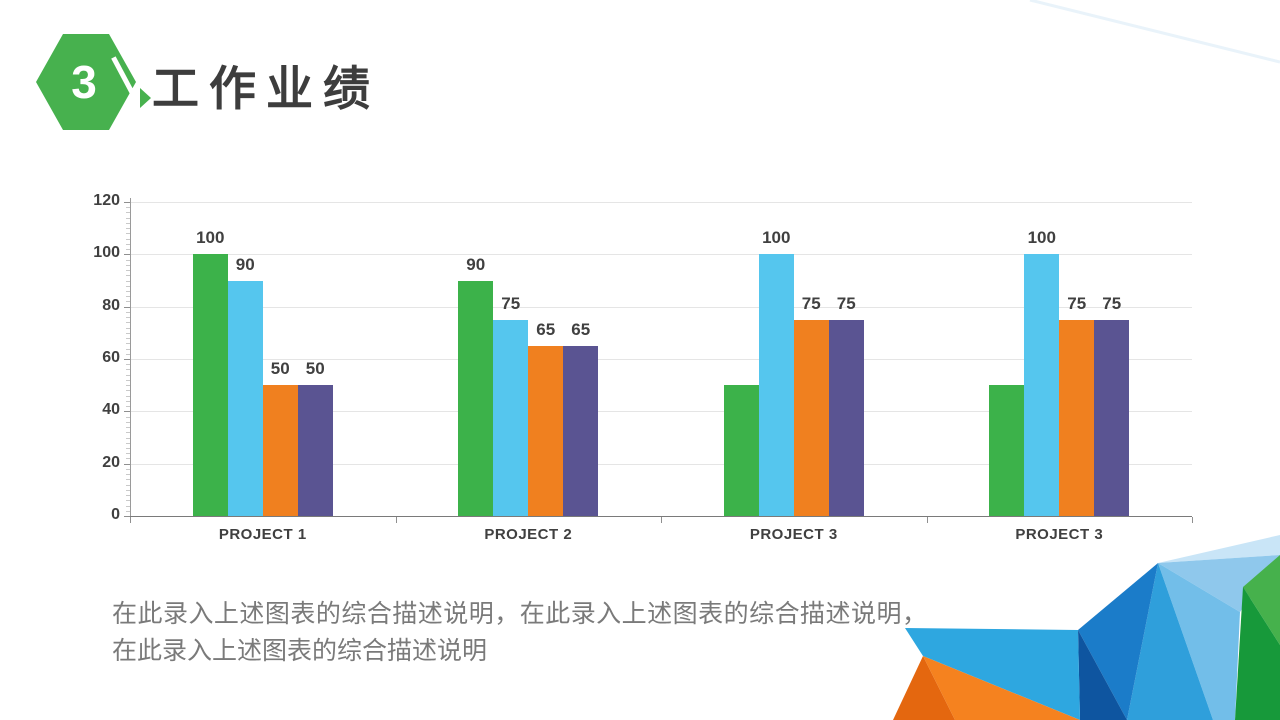  I want to click on bar-series-purple-group3, so click(846, 417).